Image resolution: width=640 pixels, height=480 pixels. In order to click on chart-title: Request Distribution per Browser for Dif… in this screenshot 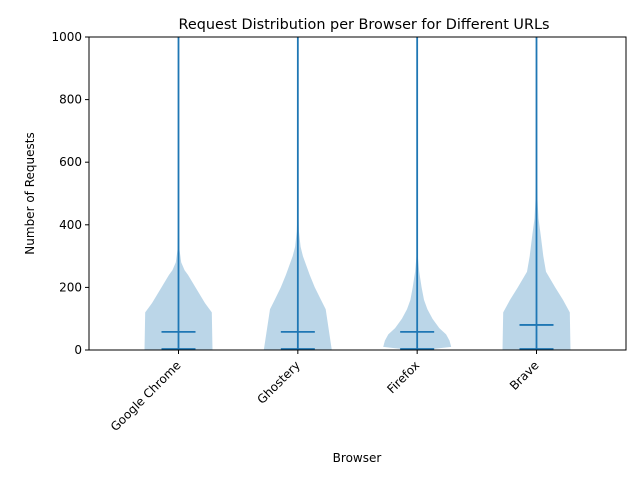, I will do `click(364, 25)`.